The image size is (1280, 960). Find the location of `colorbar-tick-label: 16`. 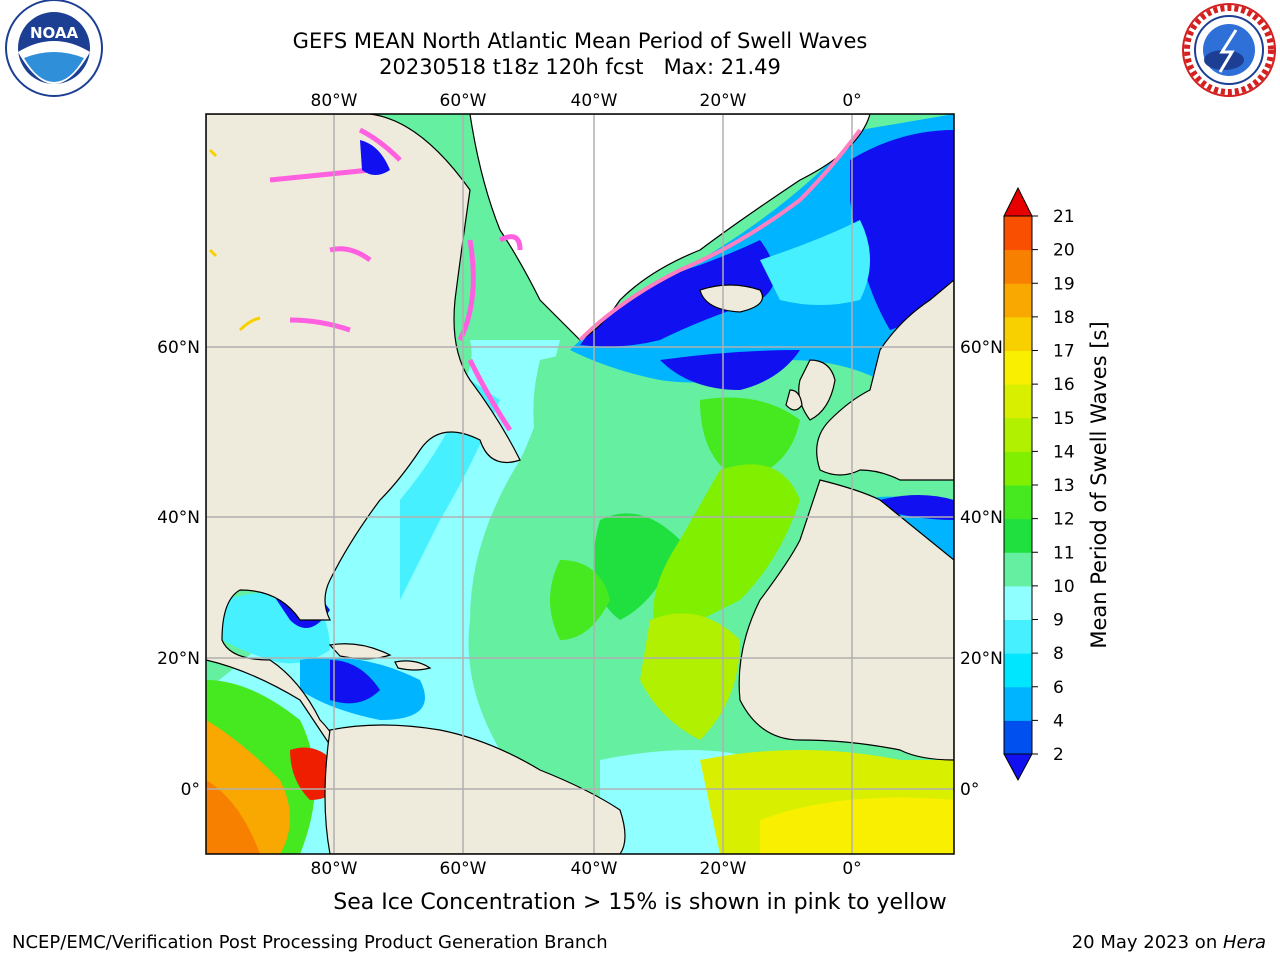

colorbar-tick-label: 16 is located at coordinates (1064, 385).